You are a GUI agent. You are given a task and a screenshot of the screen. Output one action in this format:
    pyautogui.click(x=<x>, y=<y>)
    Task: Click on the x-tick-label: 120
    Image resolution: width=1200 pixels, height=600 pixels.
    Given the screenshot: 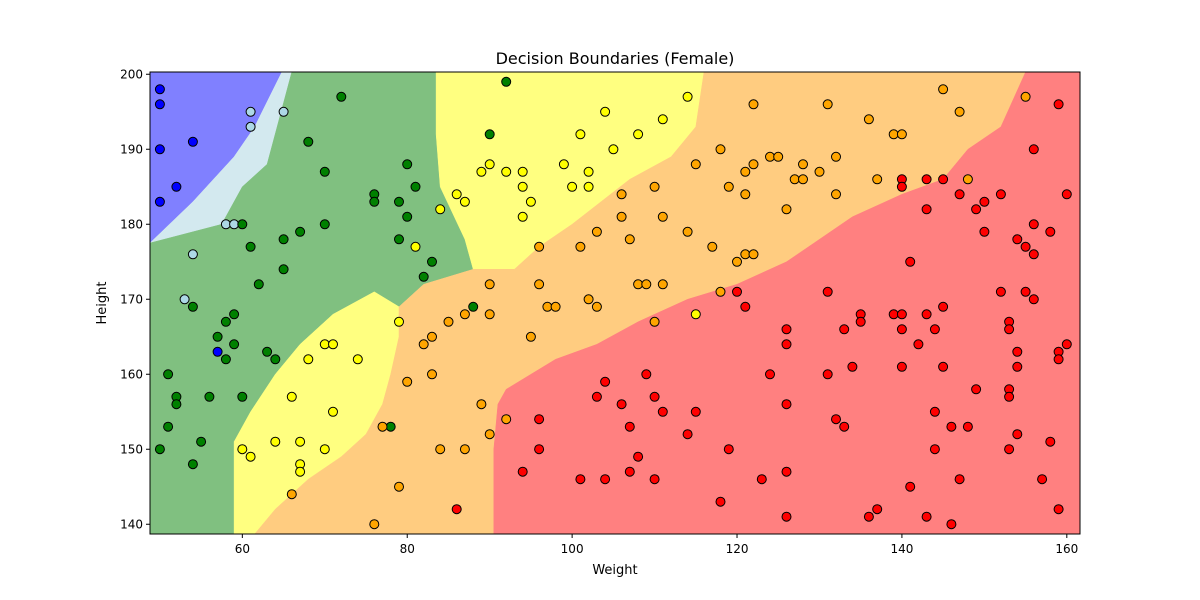 What is the action you would take?
    pyautogui.click(x=737, y=549)
    